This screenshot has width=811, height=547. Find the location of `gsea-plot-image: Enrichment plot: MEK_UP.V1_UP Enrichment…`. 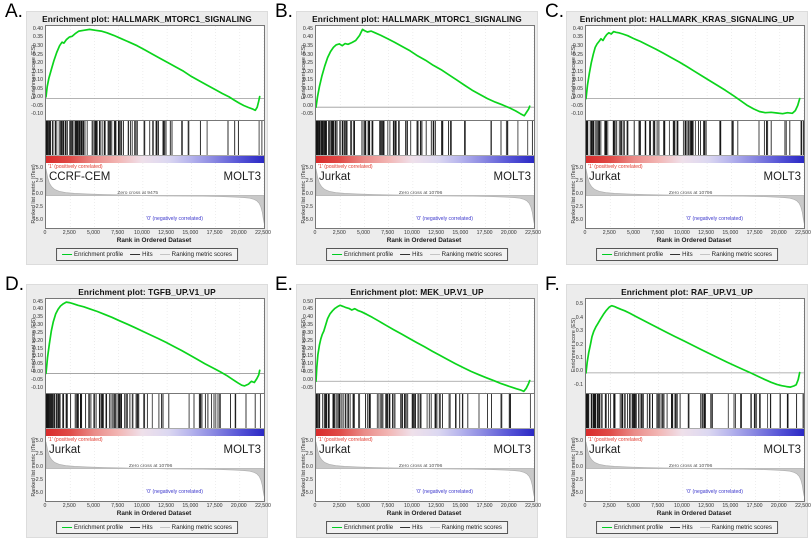

gsea-plot-image: Enrichment plot: MEK_UP.V1_UP Enrichment… is located at coordinates (418, 411).